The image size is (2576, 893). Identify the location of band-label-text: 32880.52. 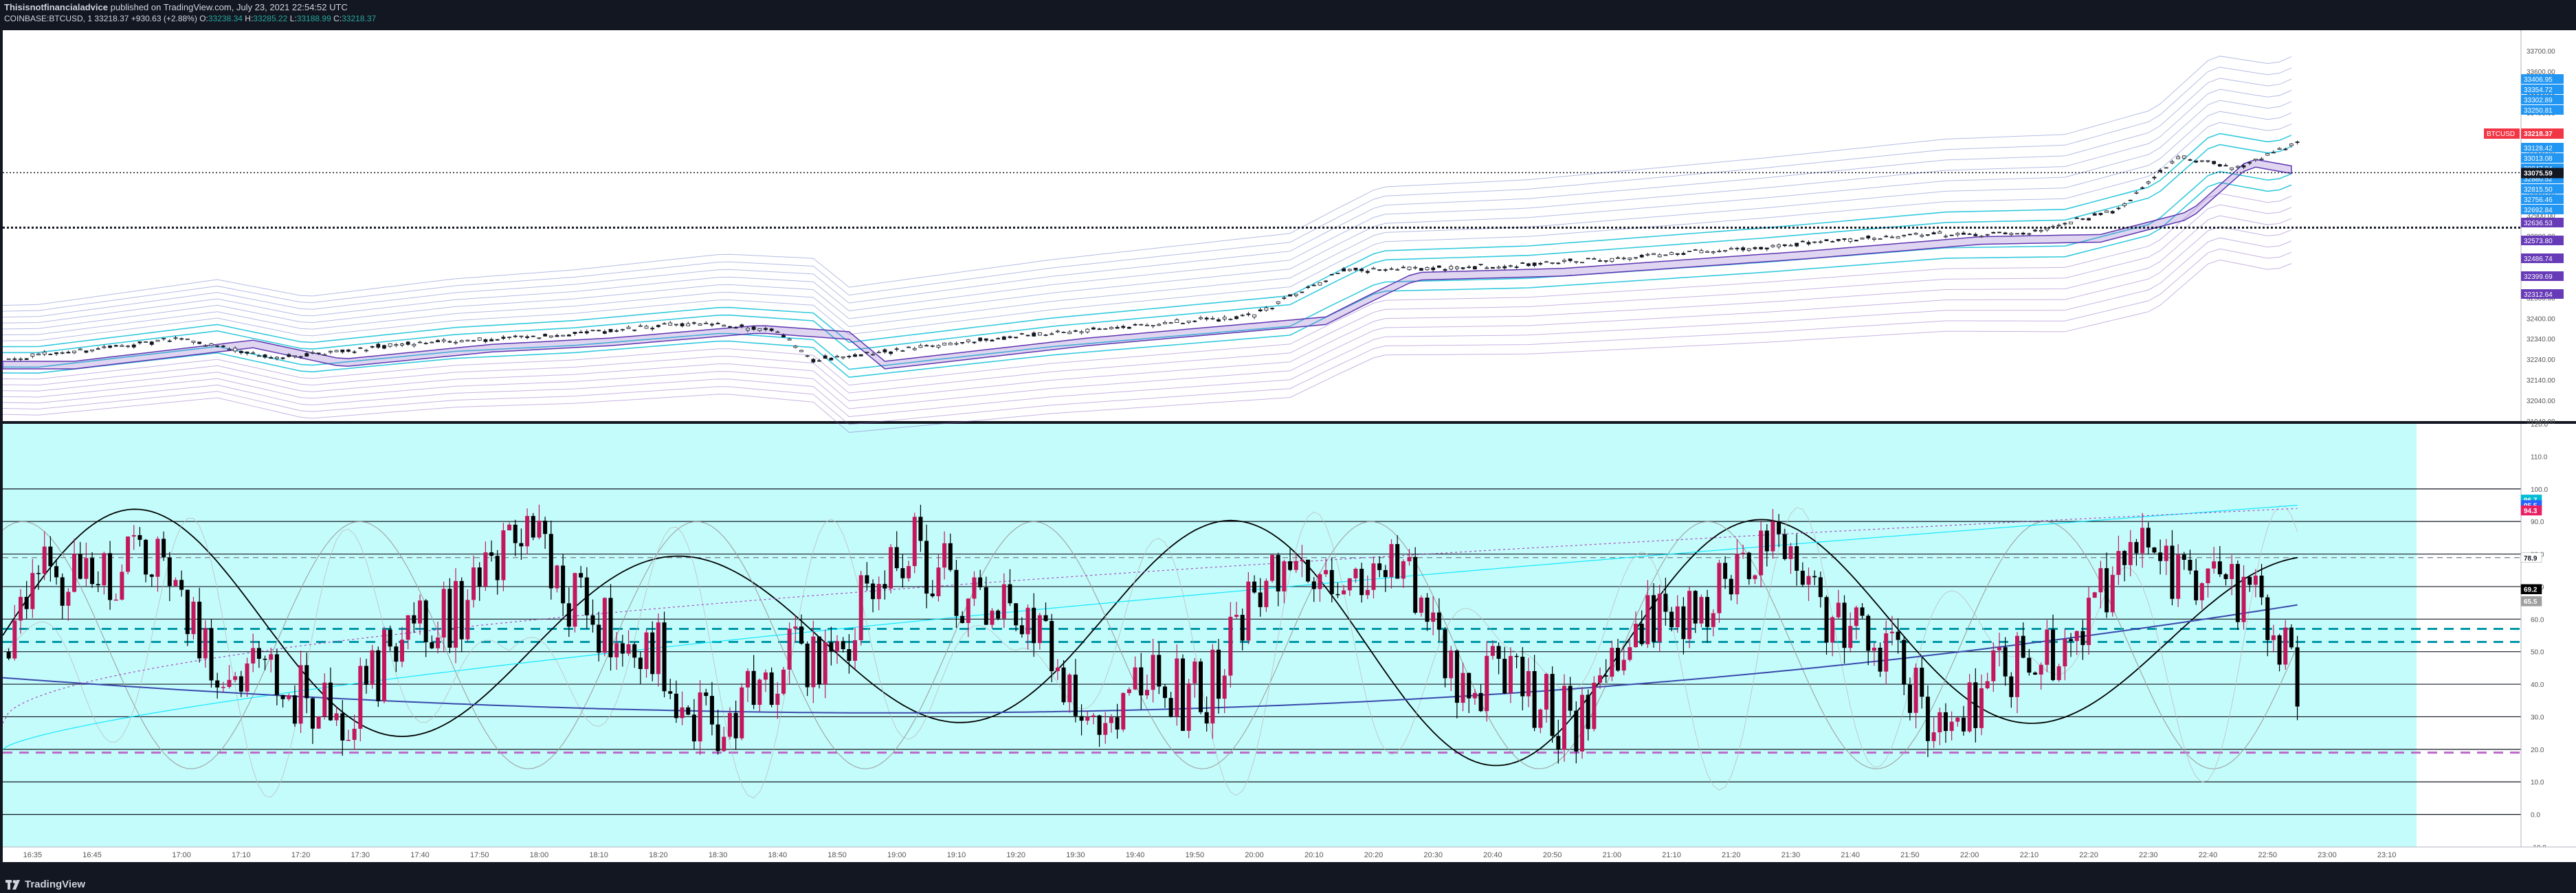
(2538, 179).